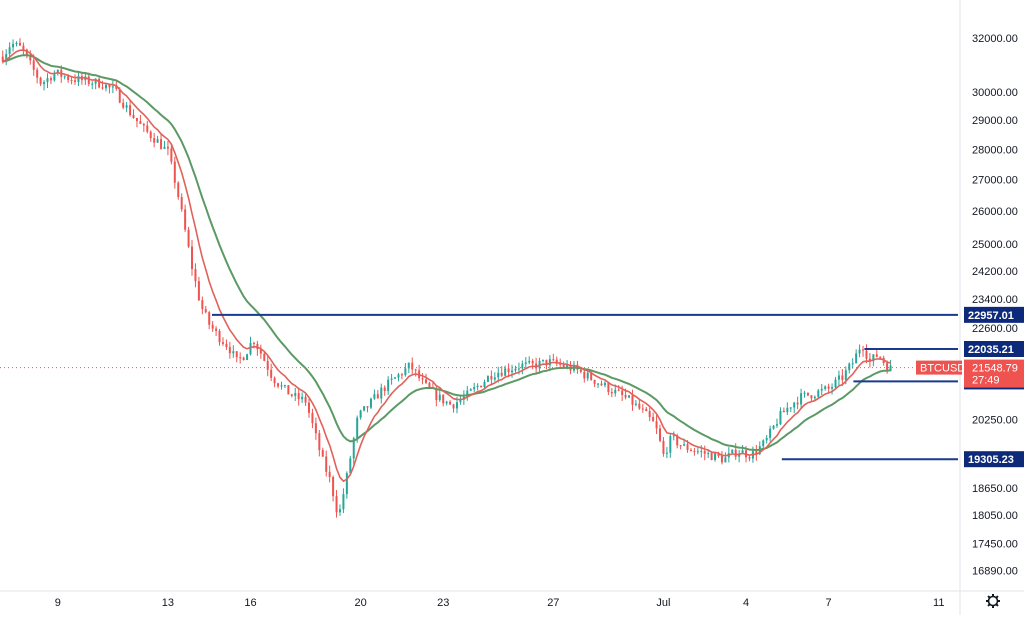 Image resolution: width=1024 pixels, height=620 pixels. I want to click on price-label-box, so click(994, 373).